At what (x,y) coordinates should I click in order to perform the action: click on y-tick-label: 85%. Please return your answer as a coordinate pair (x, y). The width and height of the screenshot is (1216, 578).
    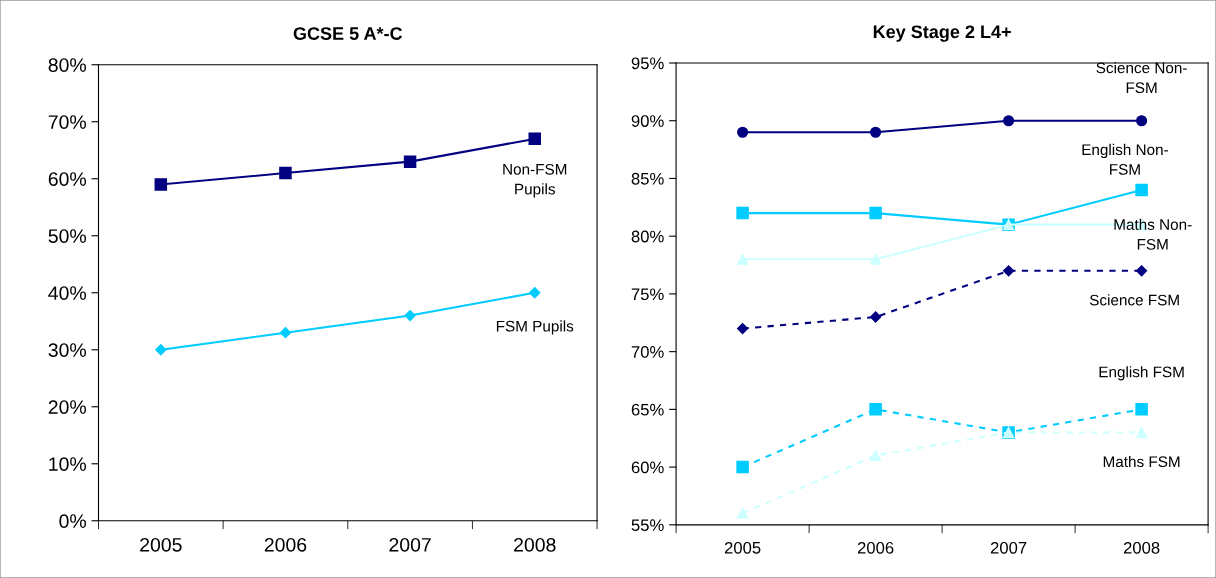
    Looking at the image, I should click on (647, 178).